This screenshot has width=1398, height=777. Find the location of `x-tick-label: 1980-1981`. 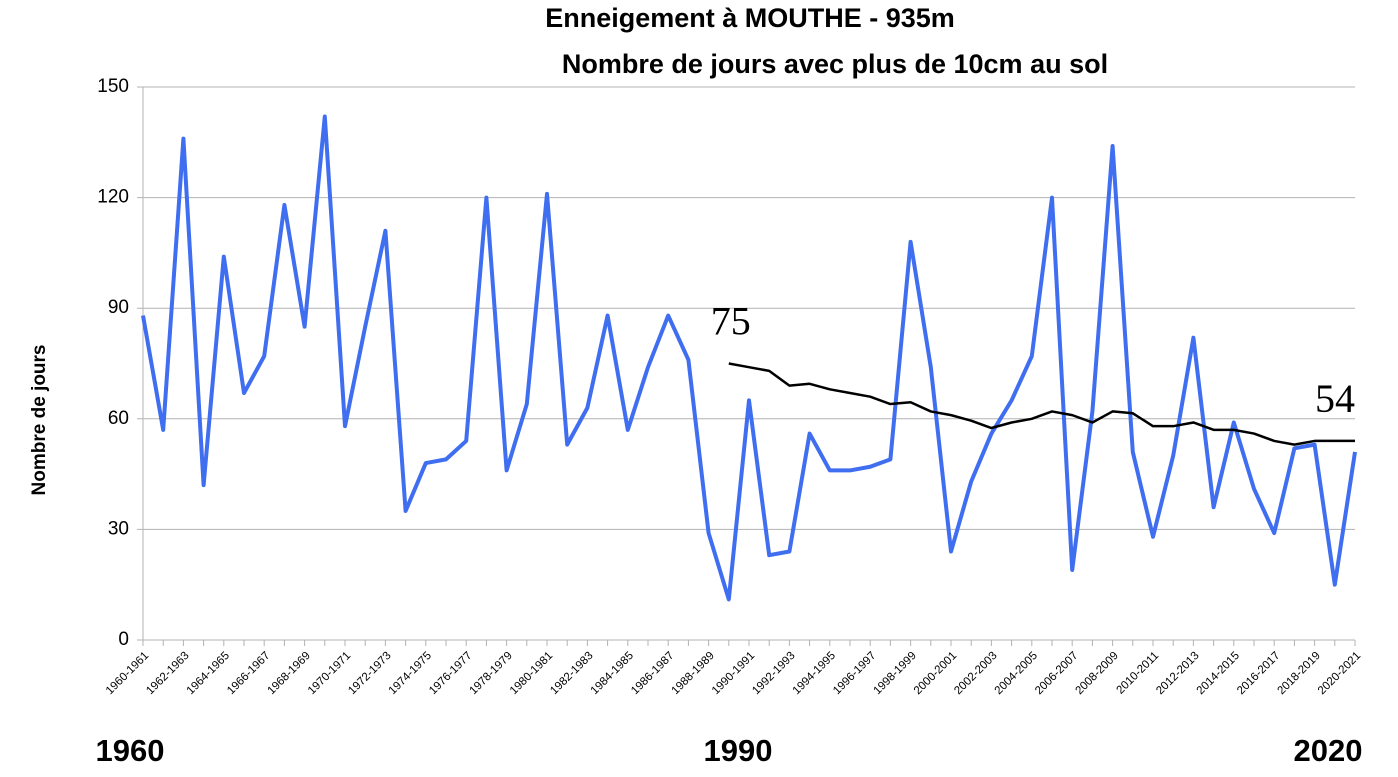

x-tick-label: 1980-1981 is located at coordinates (531, 673).